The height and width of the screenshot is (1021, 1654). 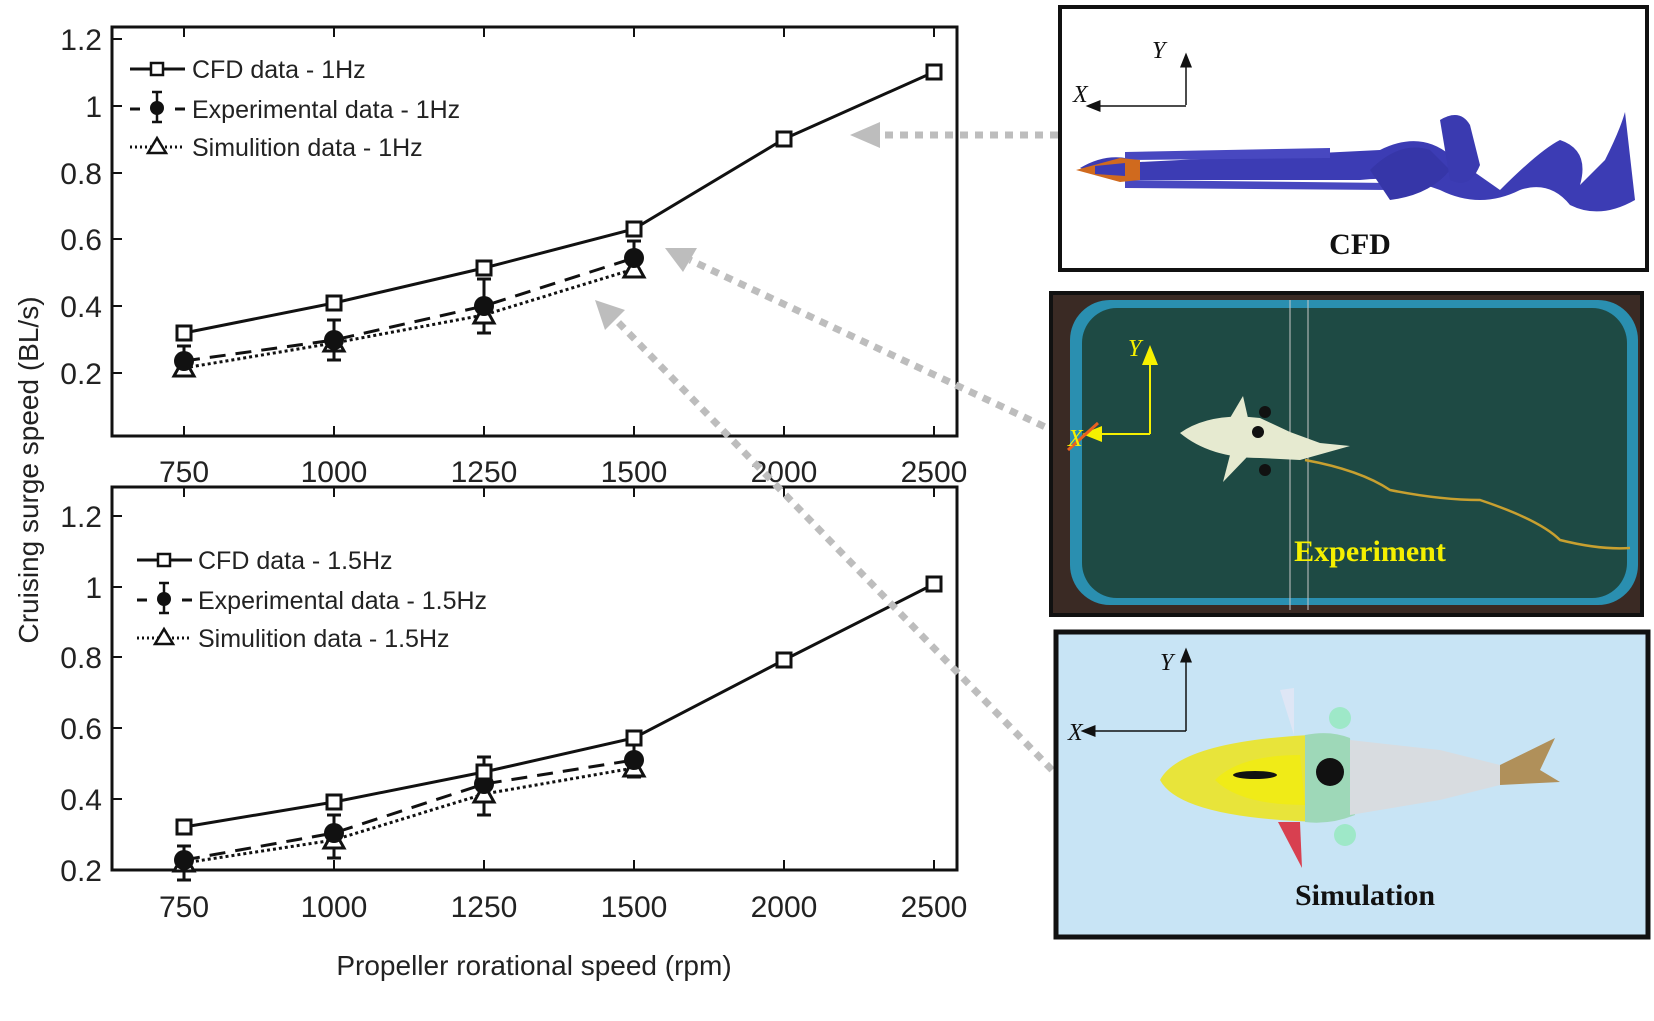 What do you see at coordinates (1112, 394) in the screenshot?
I see `experiment-axes-icon: Y X` at bounding box center [1112, 394].